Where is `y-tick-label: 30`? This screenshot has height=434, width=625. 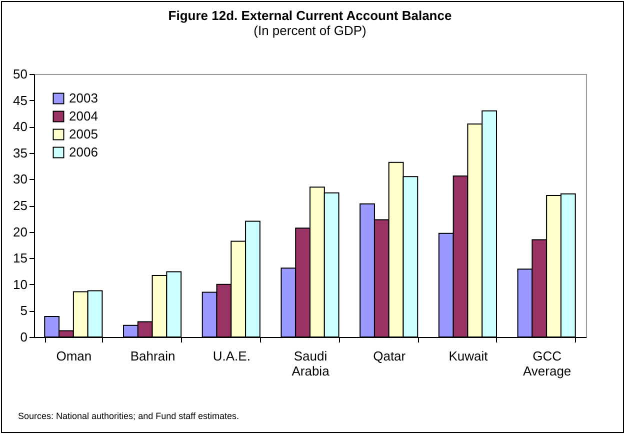 y-tick-label: 30 is located at coordinates (20, 179).